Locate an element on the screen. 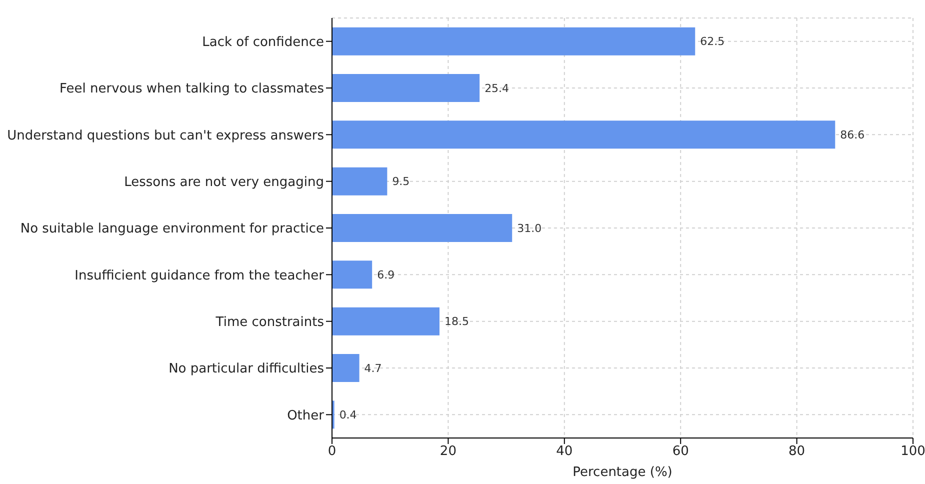  y-tick-label: Lessons are not very engaging is located at coordinates (224, 182).